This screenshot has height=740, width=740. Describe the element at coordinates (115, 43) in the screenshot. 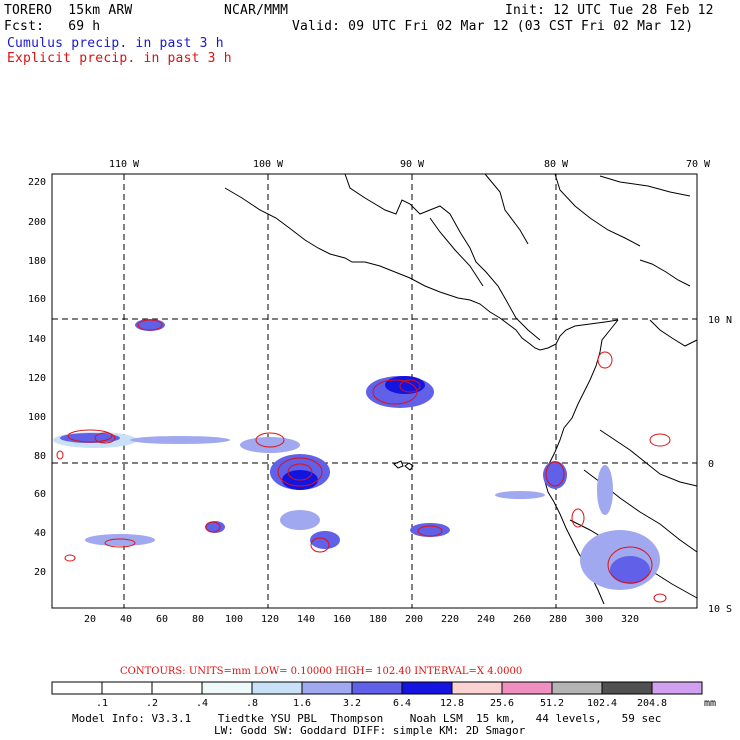

I see `cumulus-legend-label: Cumulus precip. in past 3 h` at that location.